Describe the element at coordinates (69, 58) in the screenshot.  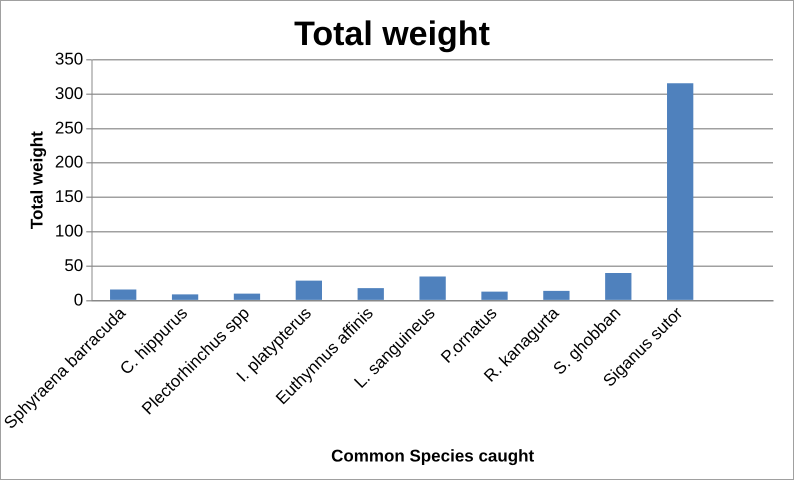
I see `y-tick-label: 350` at that location.